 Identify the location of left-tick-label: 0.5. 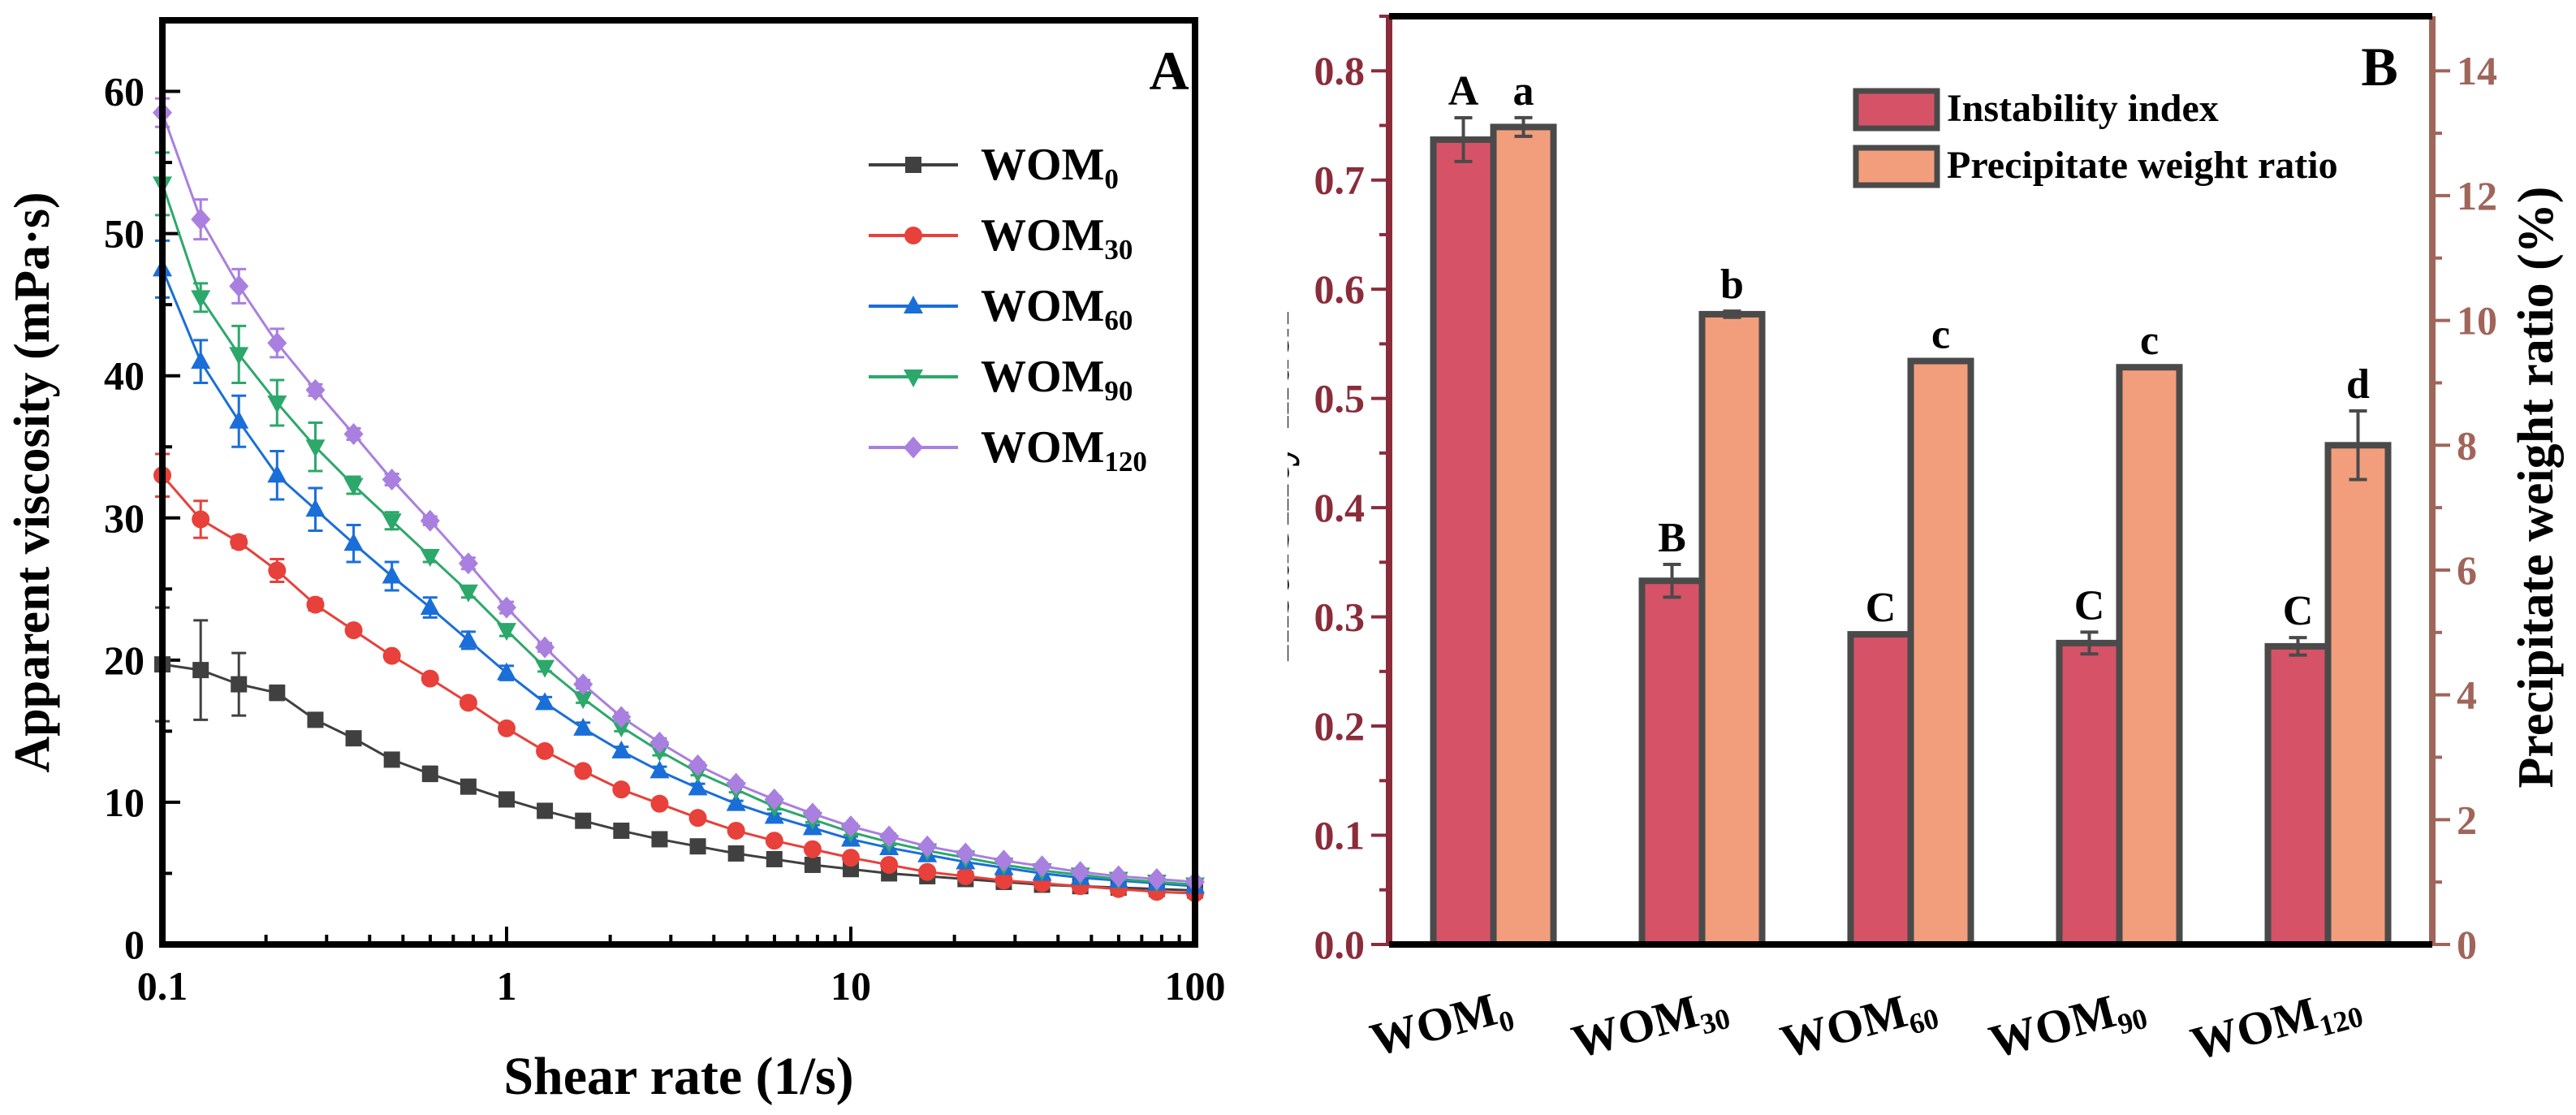
(1340, 398).